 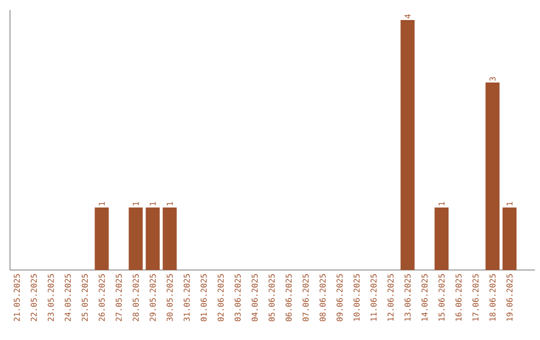 I want to click on x-tick-label: 11.06.2025, so click(x=373, y=297).